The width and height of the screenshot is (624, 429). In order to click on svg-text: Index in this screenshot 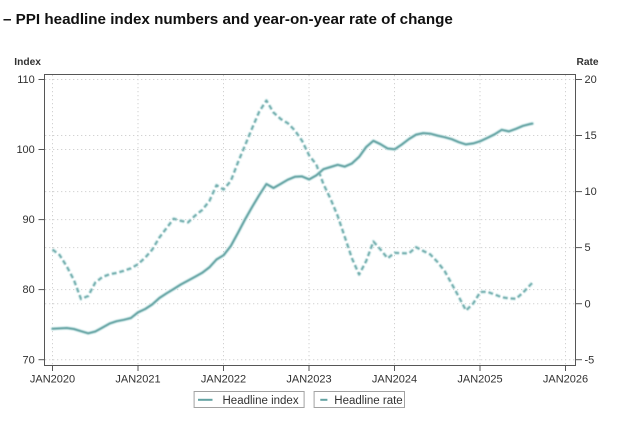, I will do `click(27, 62)`.